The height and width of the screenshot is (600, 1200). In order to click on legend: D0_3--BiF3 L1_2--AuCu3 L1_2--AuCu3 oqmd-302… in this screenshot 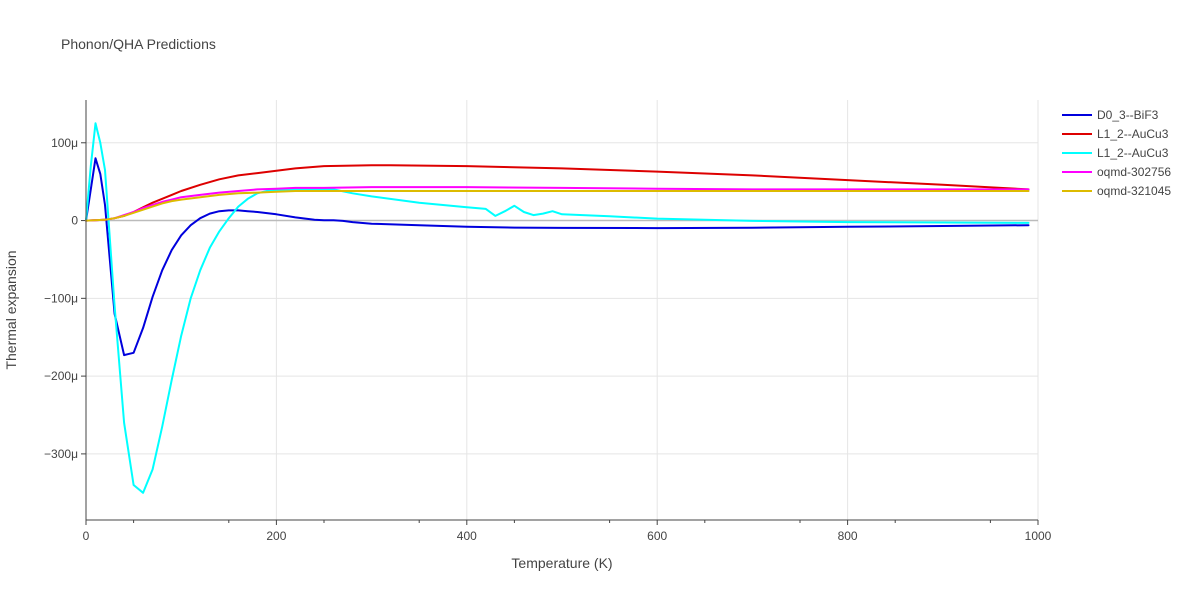, I will do `click(1116, 153)`.